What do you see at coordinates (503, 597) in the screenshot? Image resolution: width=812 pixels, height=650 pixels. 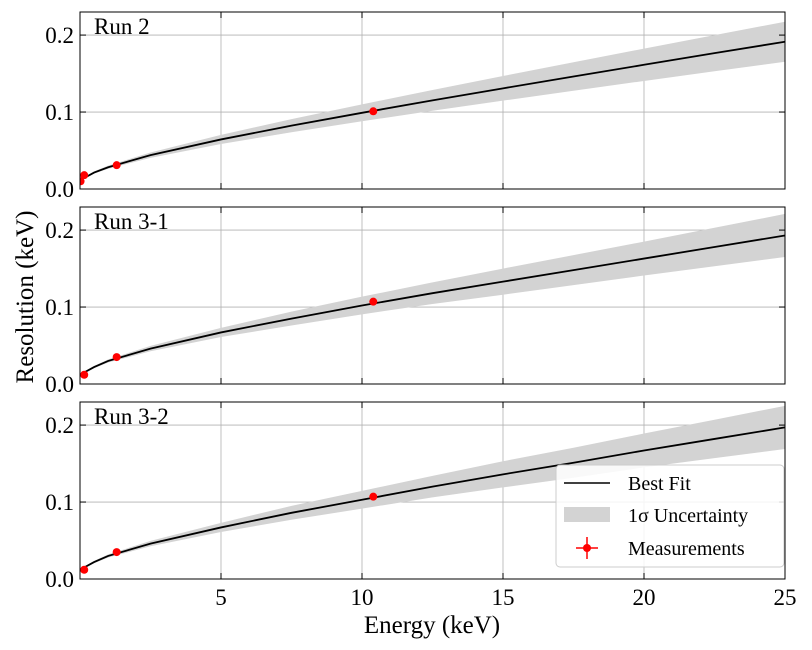 I see `x-tick-label: 15` at bounding box center [503, 597].